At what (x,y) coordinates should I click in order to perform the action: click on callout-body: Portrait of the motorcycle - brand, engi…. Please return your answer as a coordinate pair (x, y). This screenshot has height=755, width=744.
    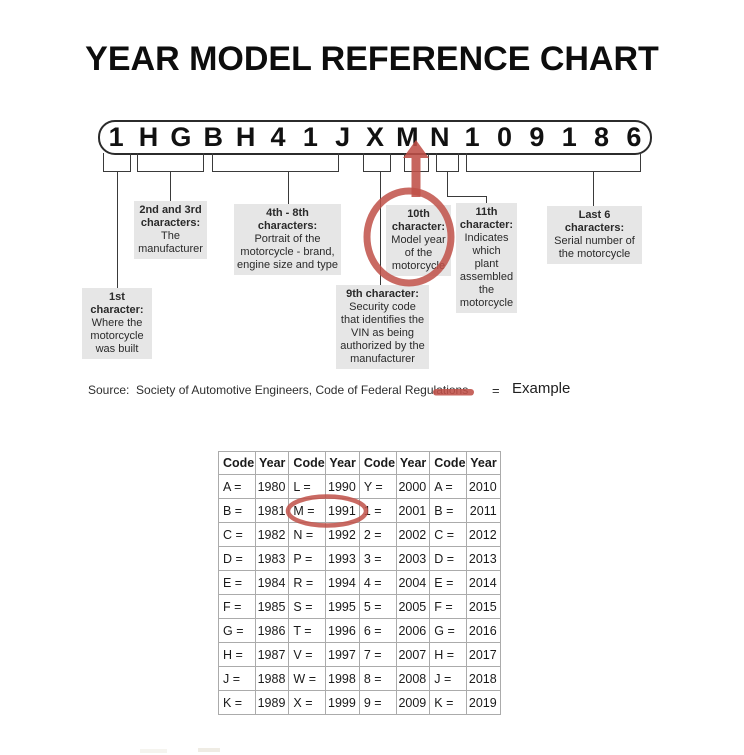
    Looking at the image, I should click on (287, 252).